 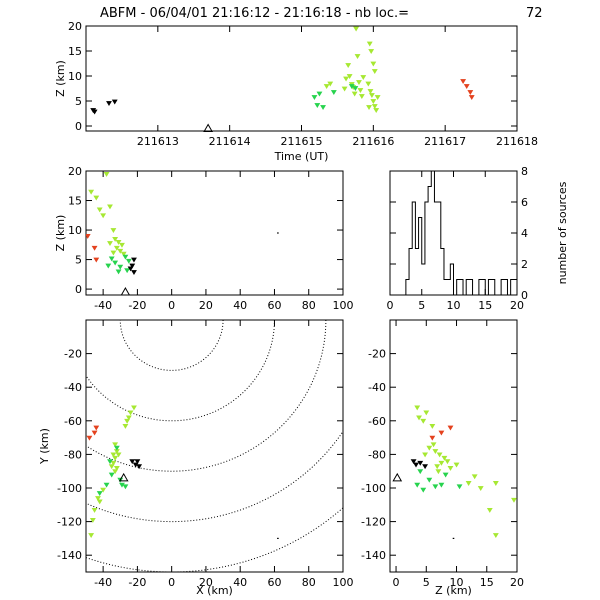 What do you see at coordinates (461, 233) in the screenshot?
I see `histogram-steps` at bounding box center [461, 233].